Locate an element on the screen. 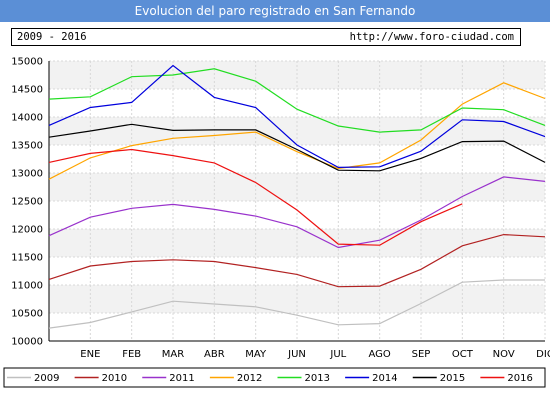 This screenshot has width=550, height=400. x-tick-label: DIC is located at coordinates (543, 354).